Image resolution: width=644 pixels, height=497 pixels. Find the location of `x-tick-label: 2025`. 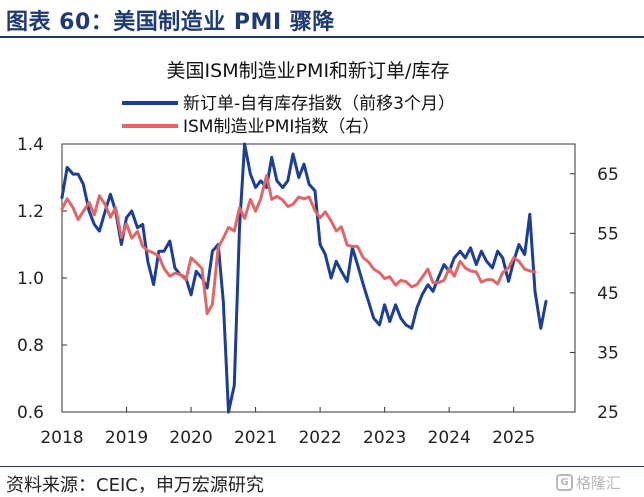

x-tick-label: 2025 is located at coordinates (513, 438).